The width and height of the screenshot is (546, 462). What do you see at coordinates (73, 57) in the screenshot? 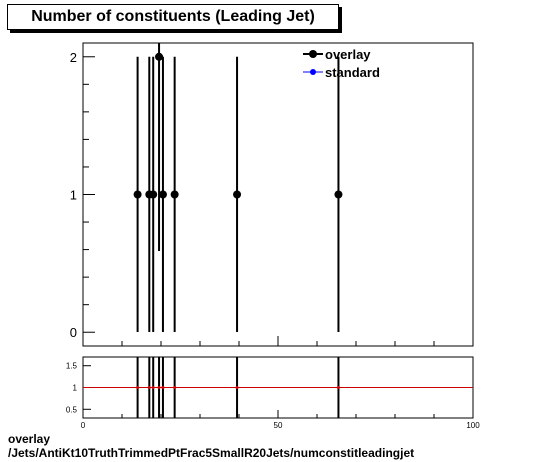
I see `y-tick-label: 2` at bounding box center [73, 57].